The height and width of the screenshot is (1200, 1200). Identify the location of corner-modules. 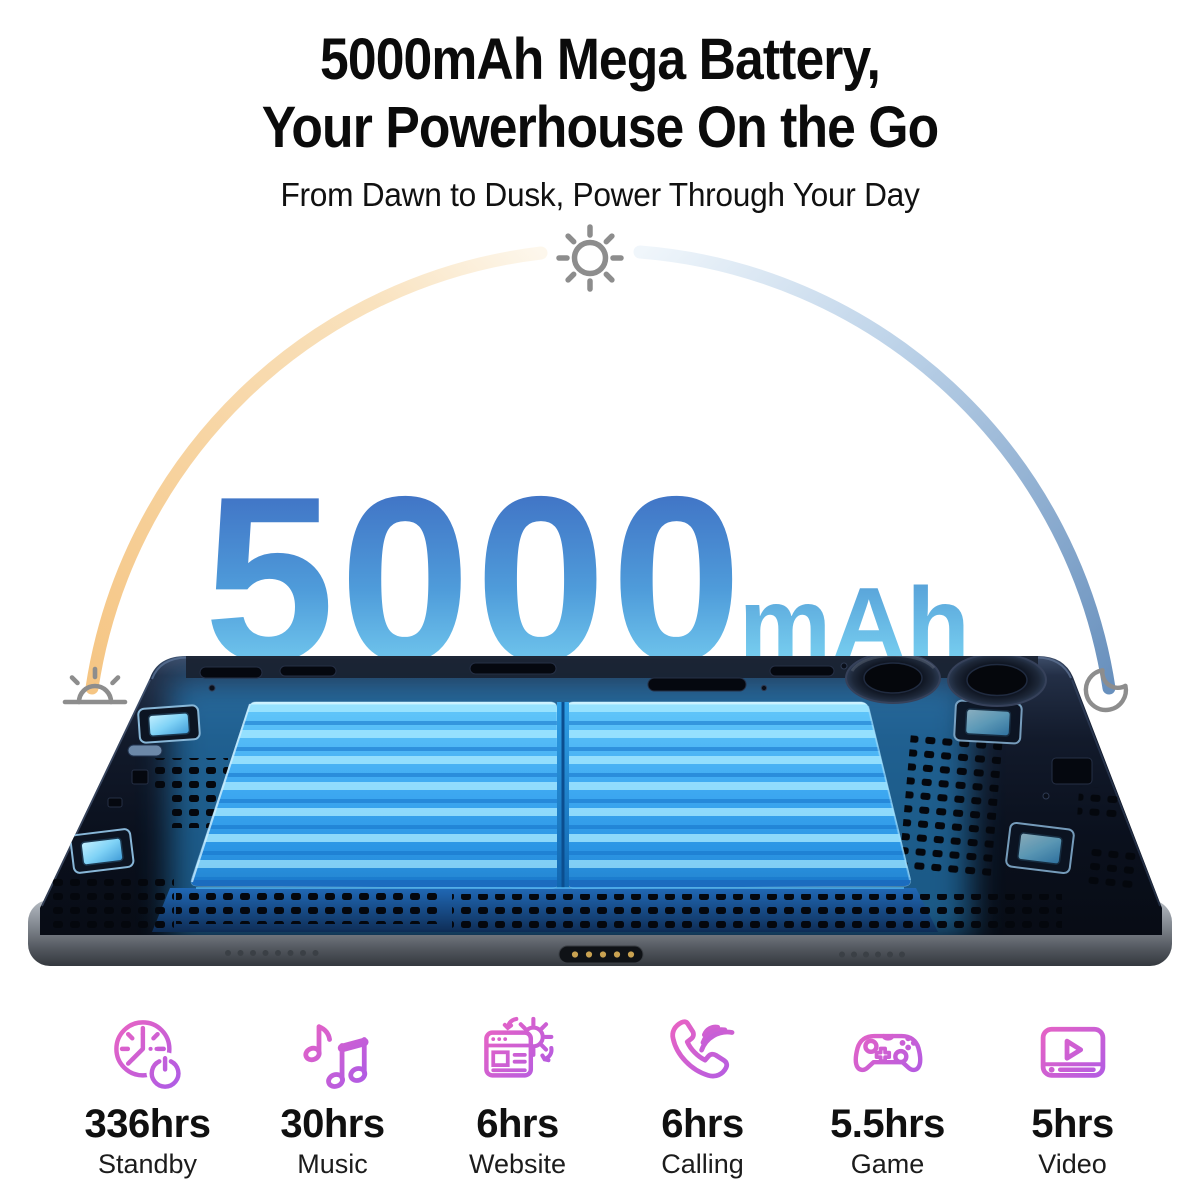
(572, 787).